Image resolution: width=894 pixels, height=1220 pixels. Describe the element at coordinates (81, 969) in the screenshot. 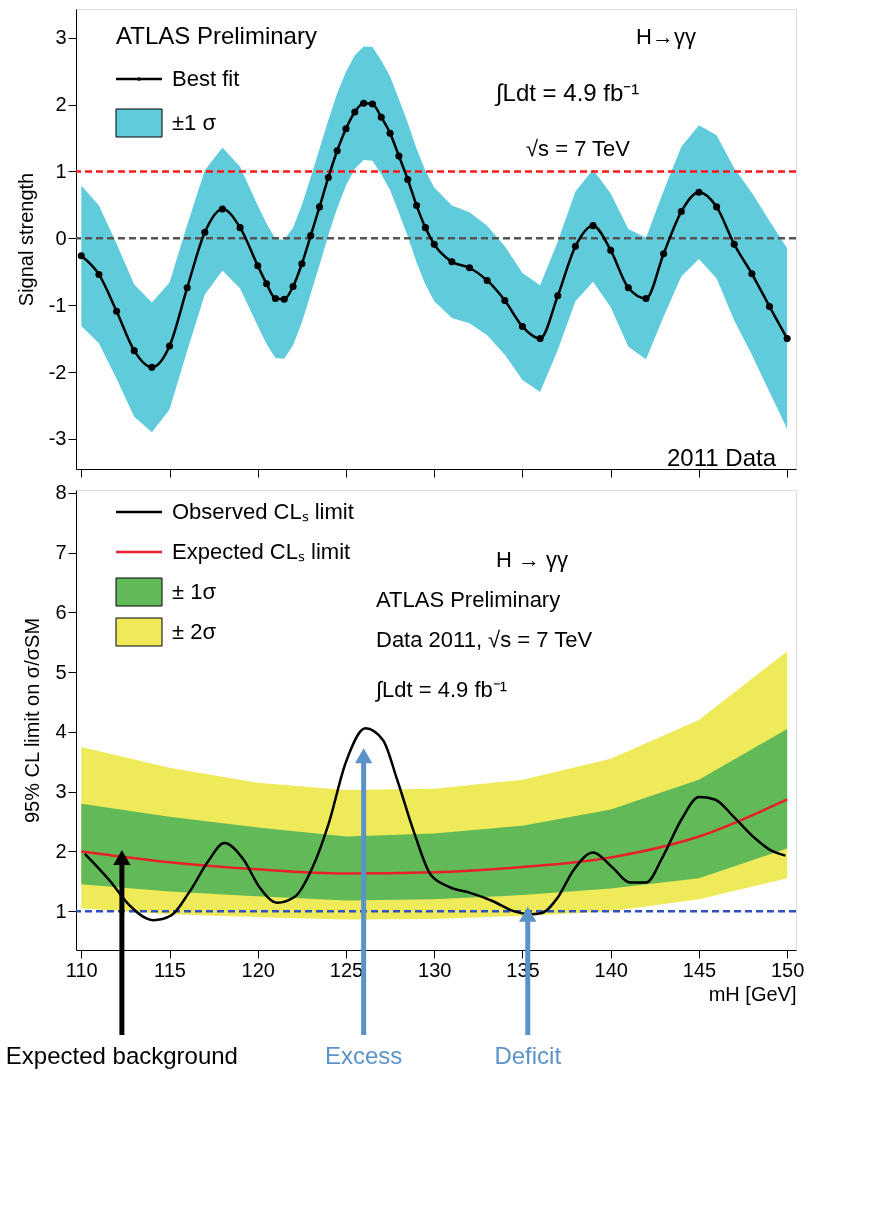

I see `x-tick-label: 110` at that location.